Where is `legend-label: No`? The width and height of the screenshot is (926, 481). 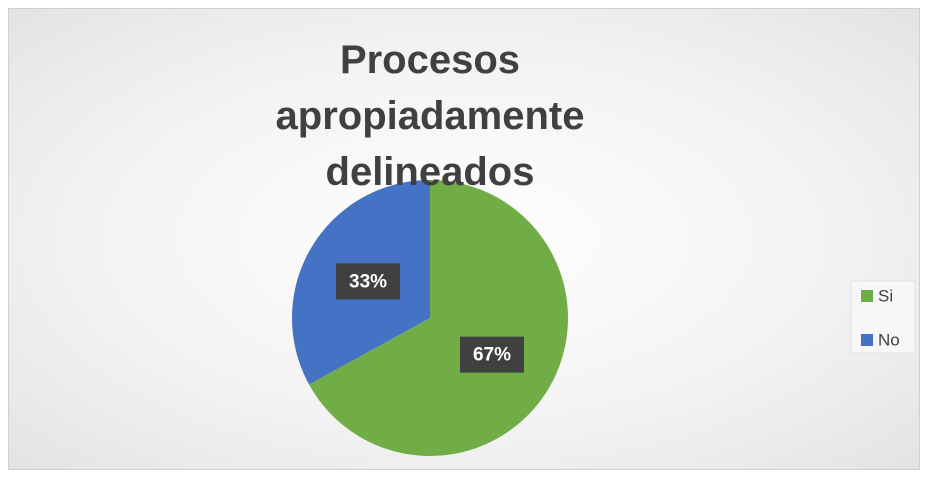
legend-label: No is located at coordinates (889, 339).